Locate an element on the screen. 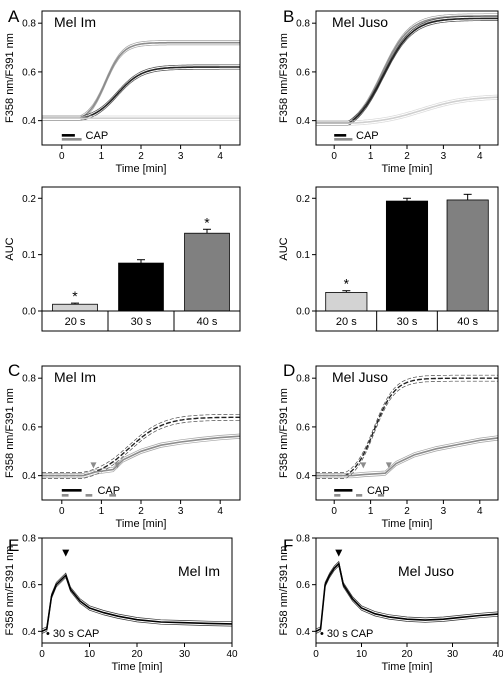 The height and width of the screenshot is (685, 503). panel-letter: F is located at coordinates (288, 545).